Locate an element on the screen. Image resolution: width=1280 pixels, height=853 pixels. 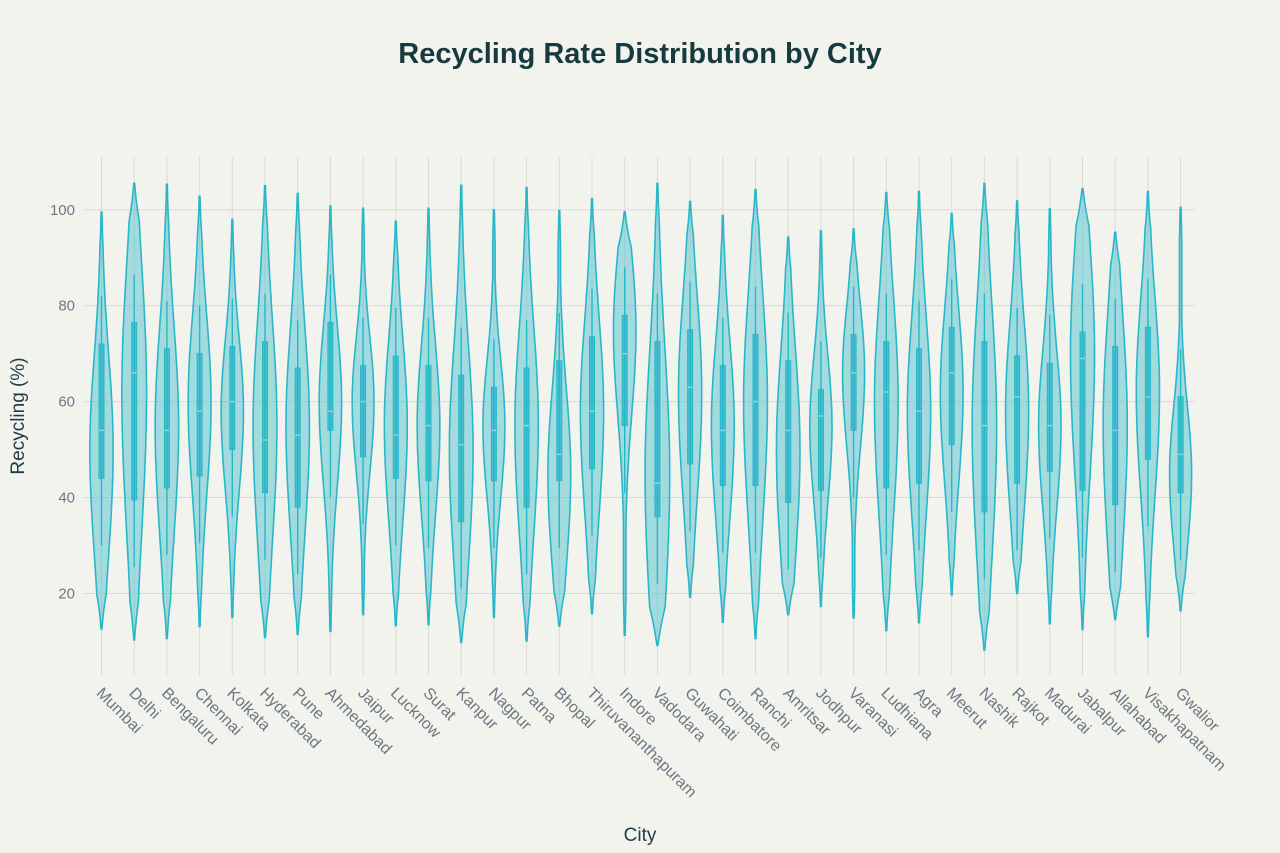
violin-pune is located at coordinates (298, 413).